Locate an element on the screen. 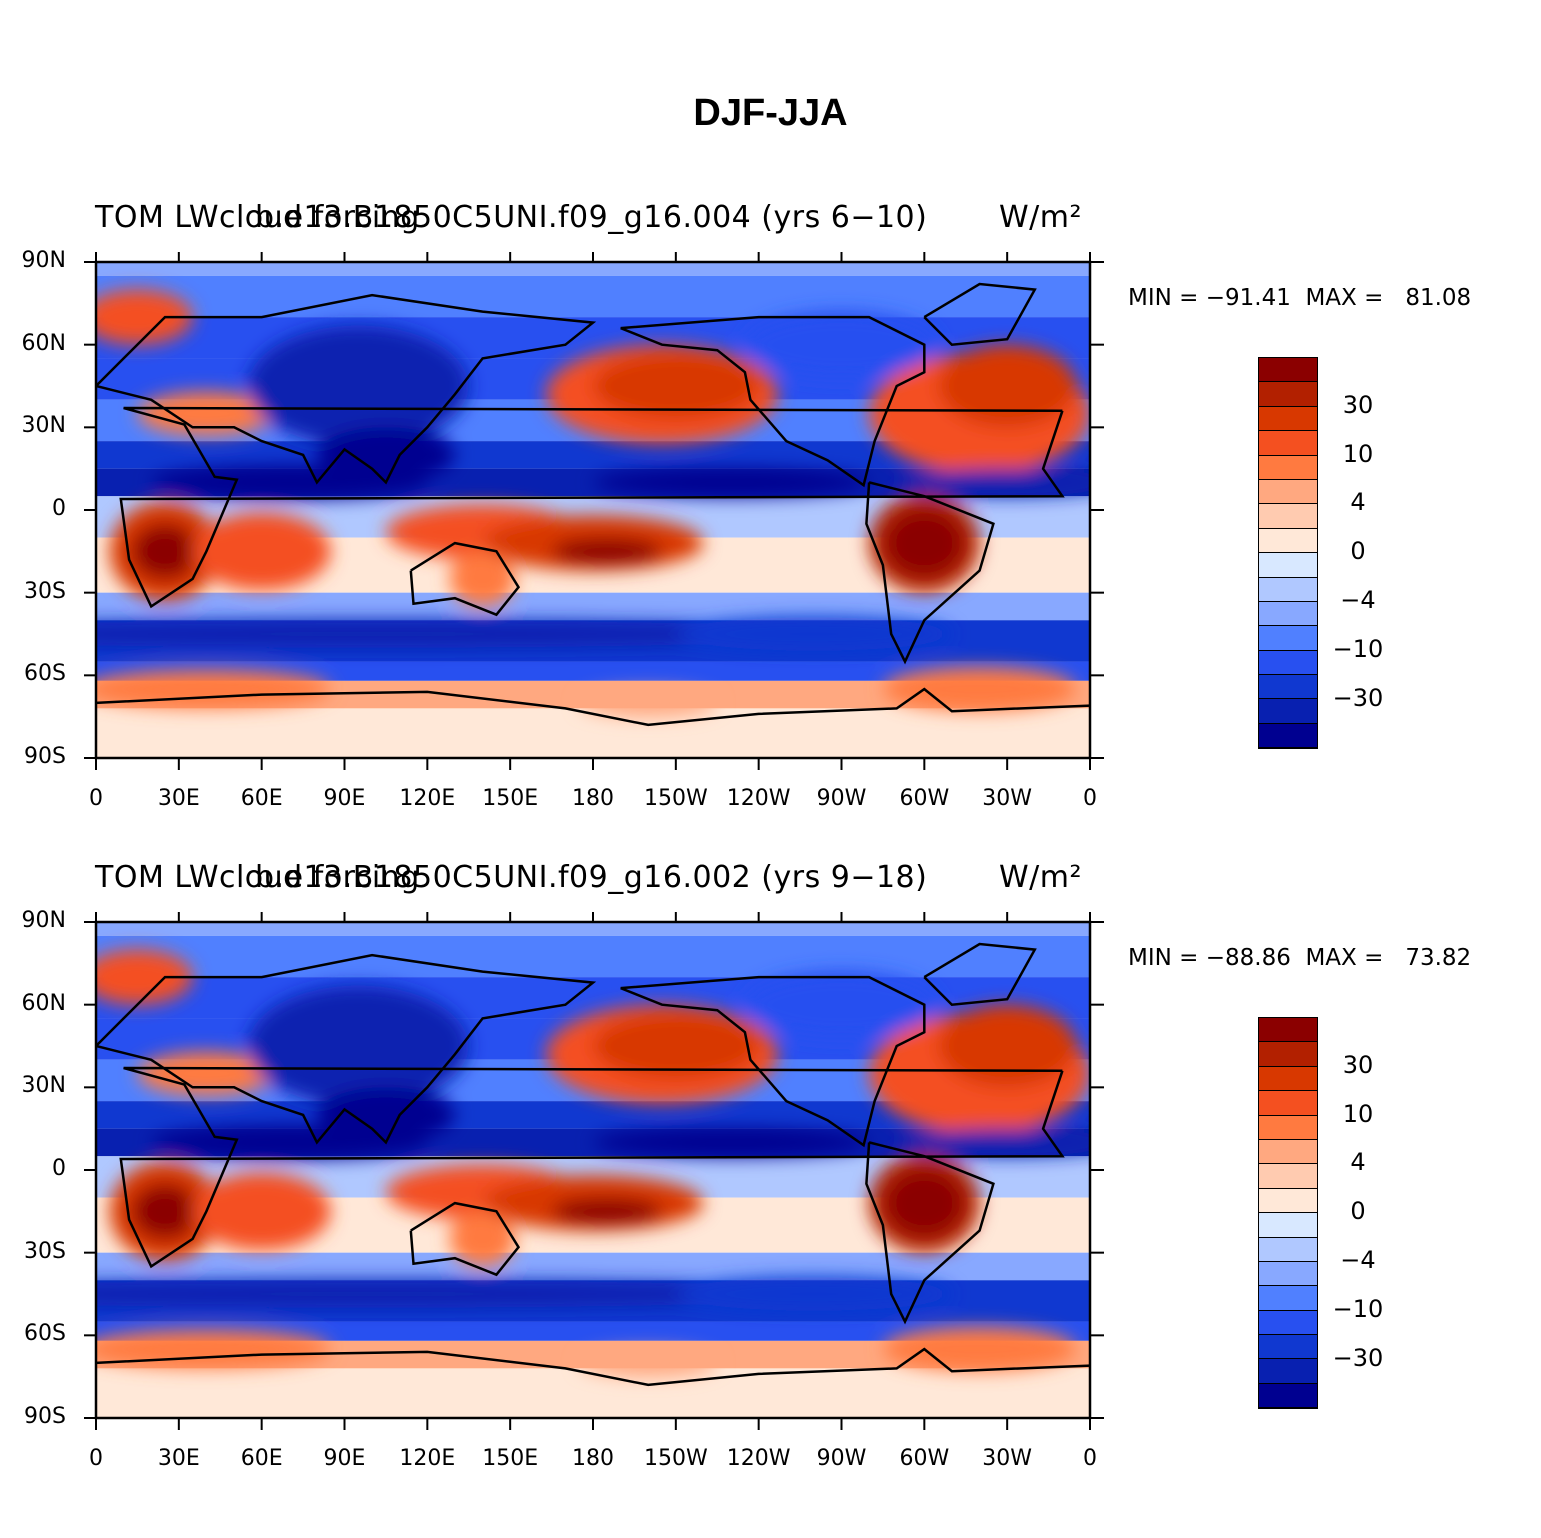  lat-tick-label: 90S is located at coordinates (45, 1416).